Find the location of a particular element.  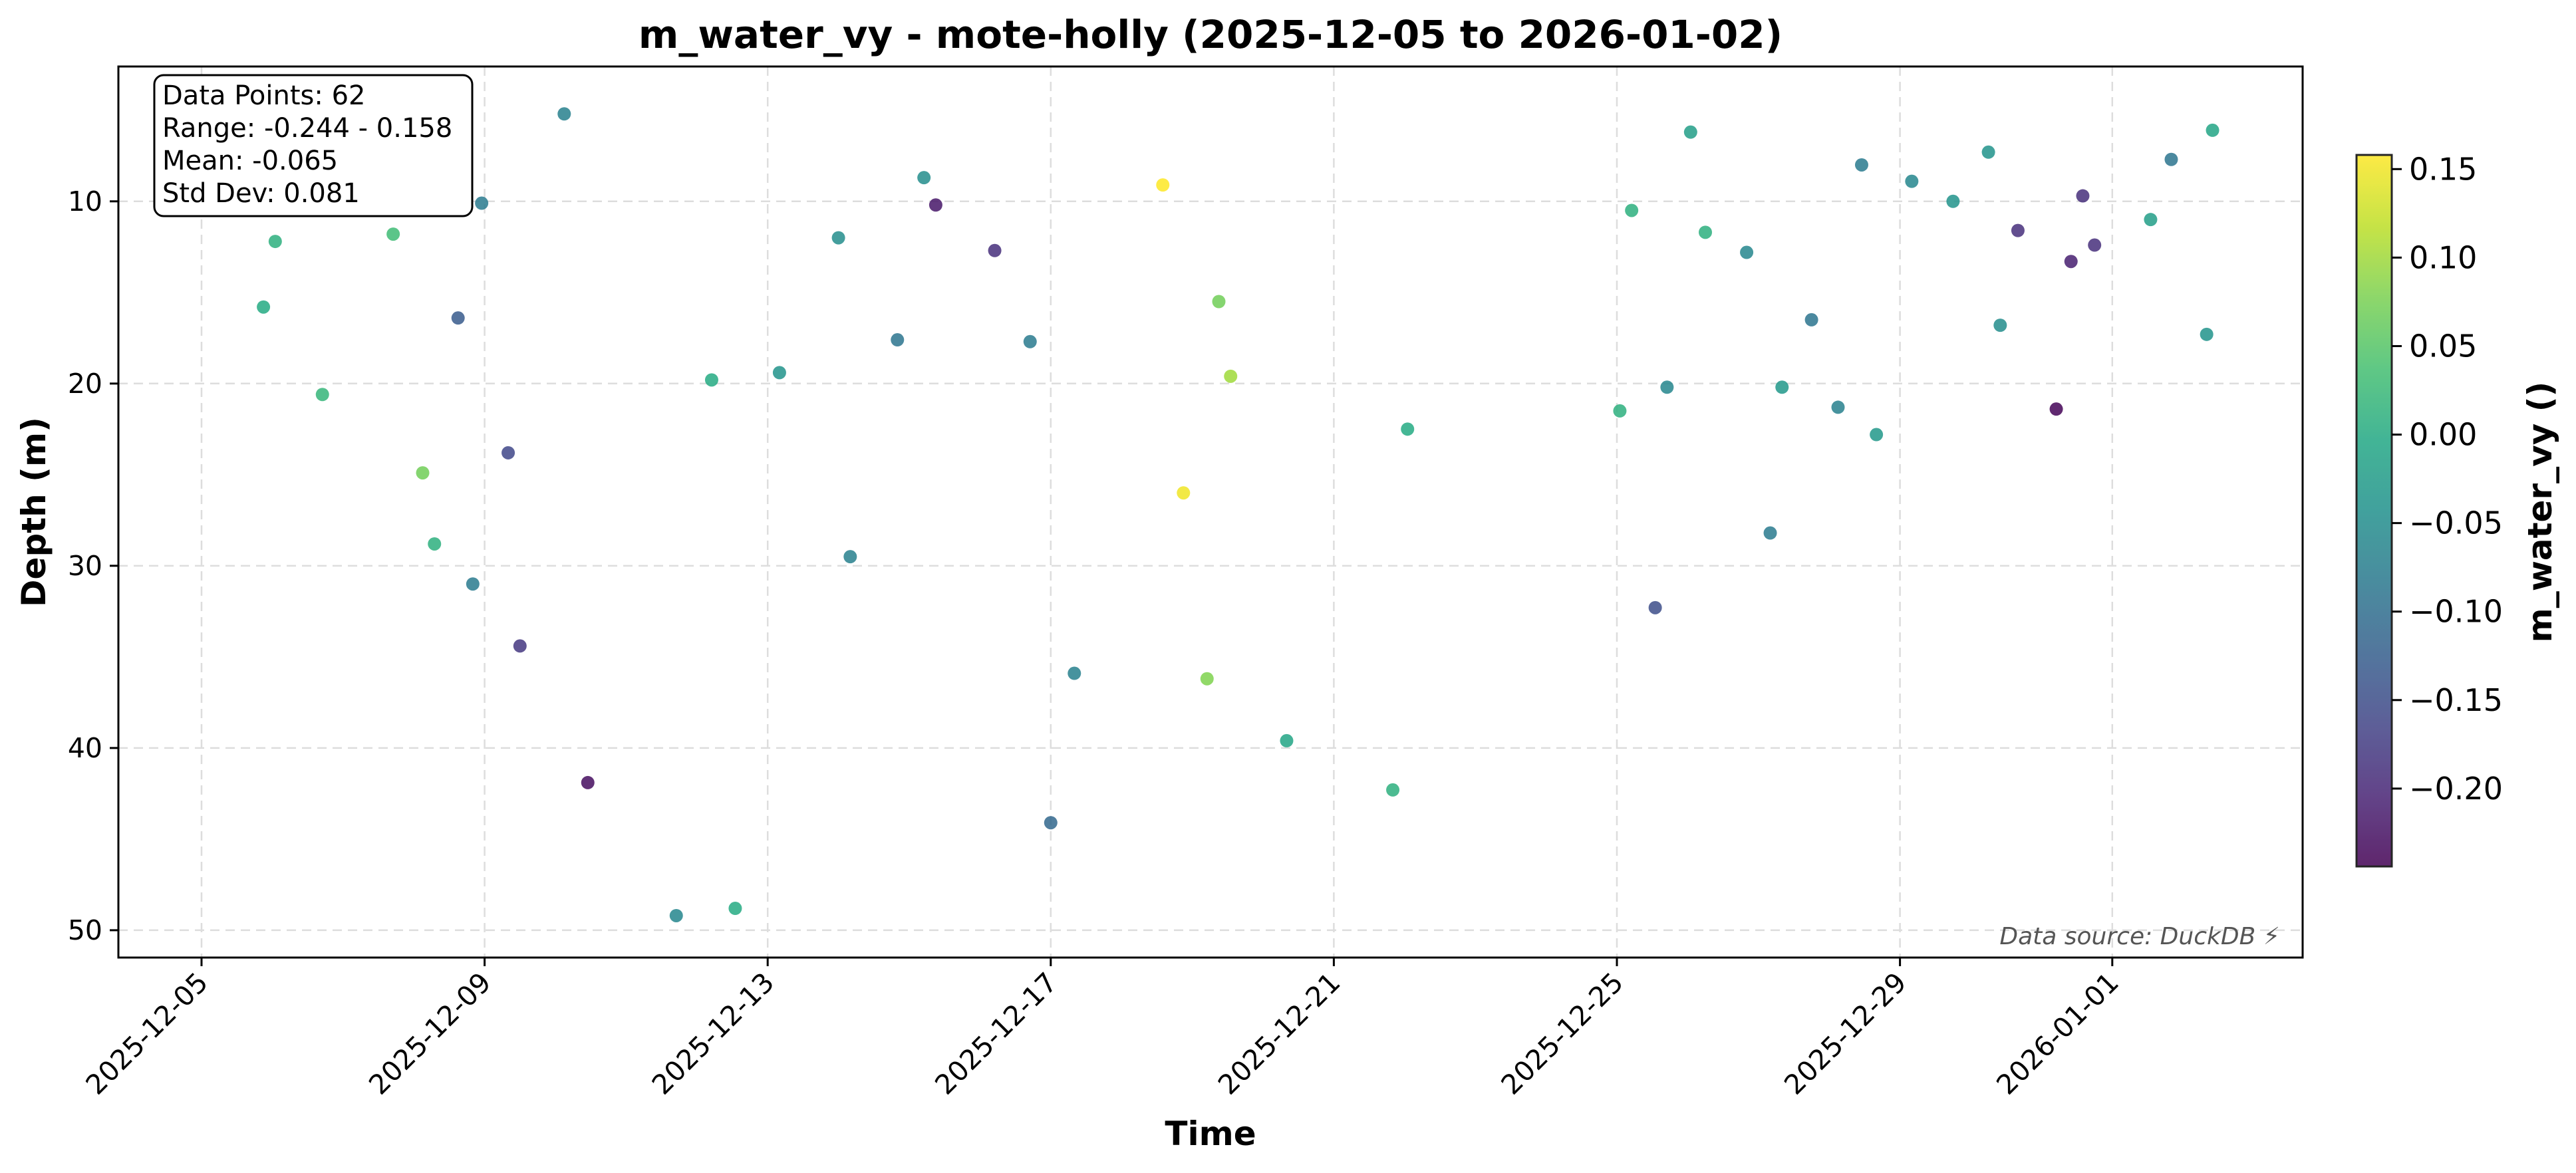

data-source-note: Data source: DuckDB ⚡ is located at coordinates (2139, 936).